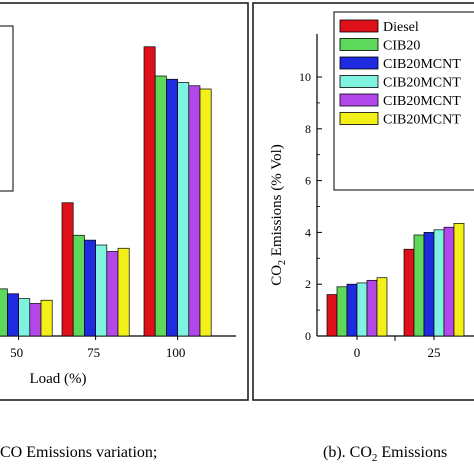 This screenshot has height=474, width=474. What do you see at coordinates (419, 285) in the screenshot?
I see `right-bar-25-s1` at bounding box center [419, 285].